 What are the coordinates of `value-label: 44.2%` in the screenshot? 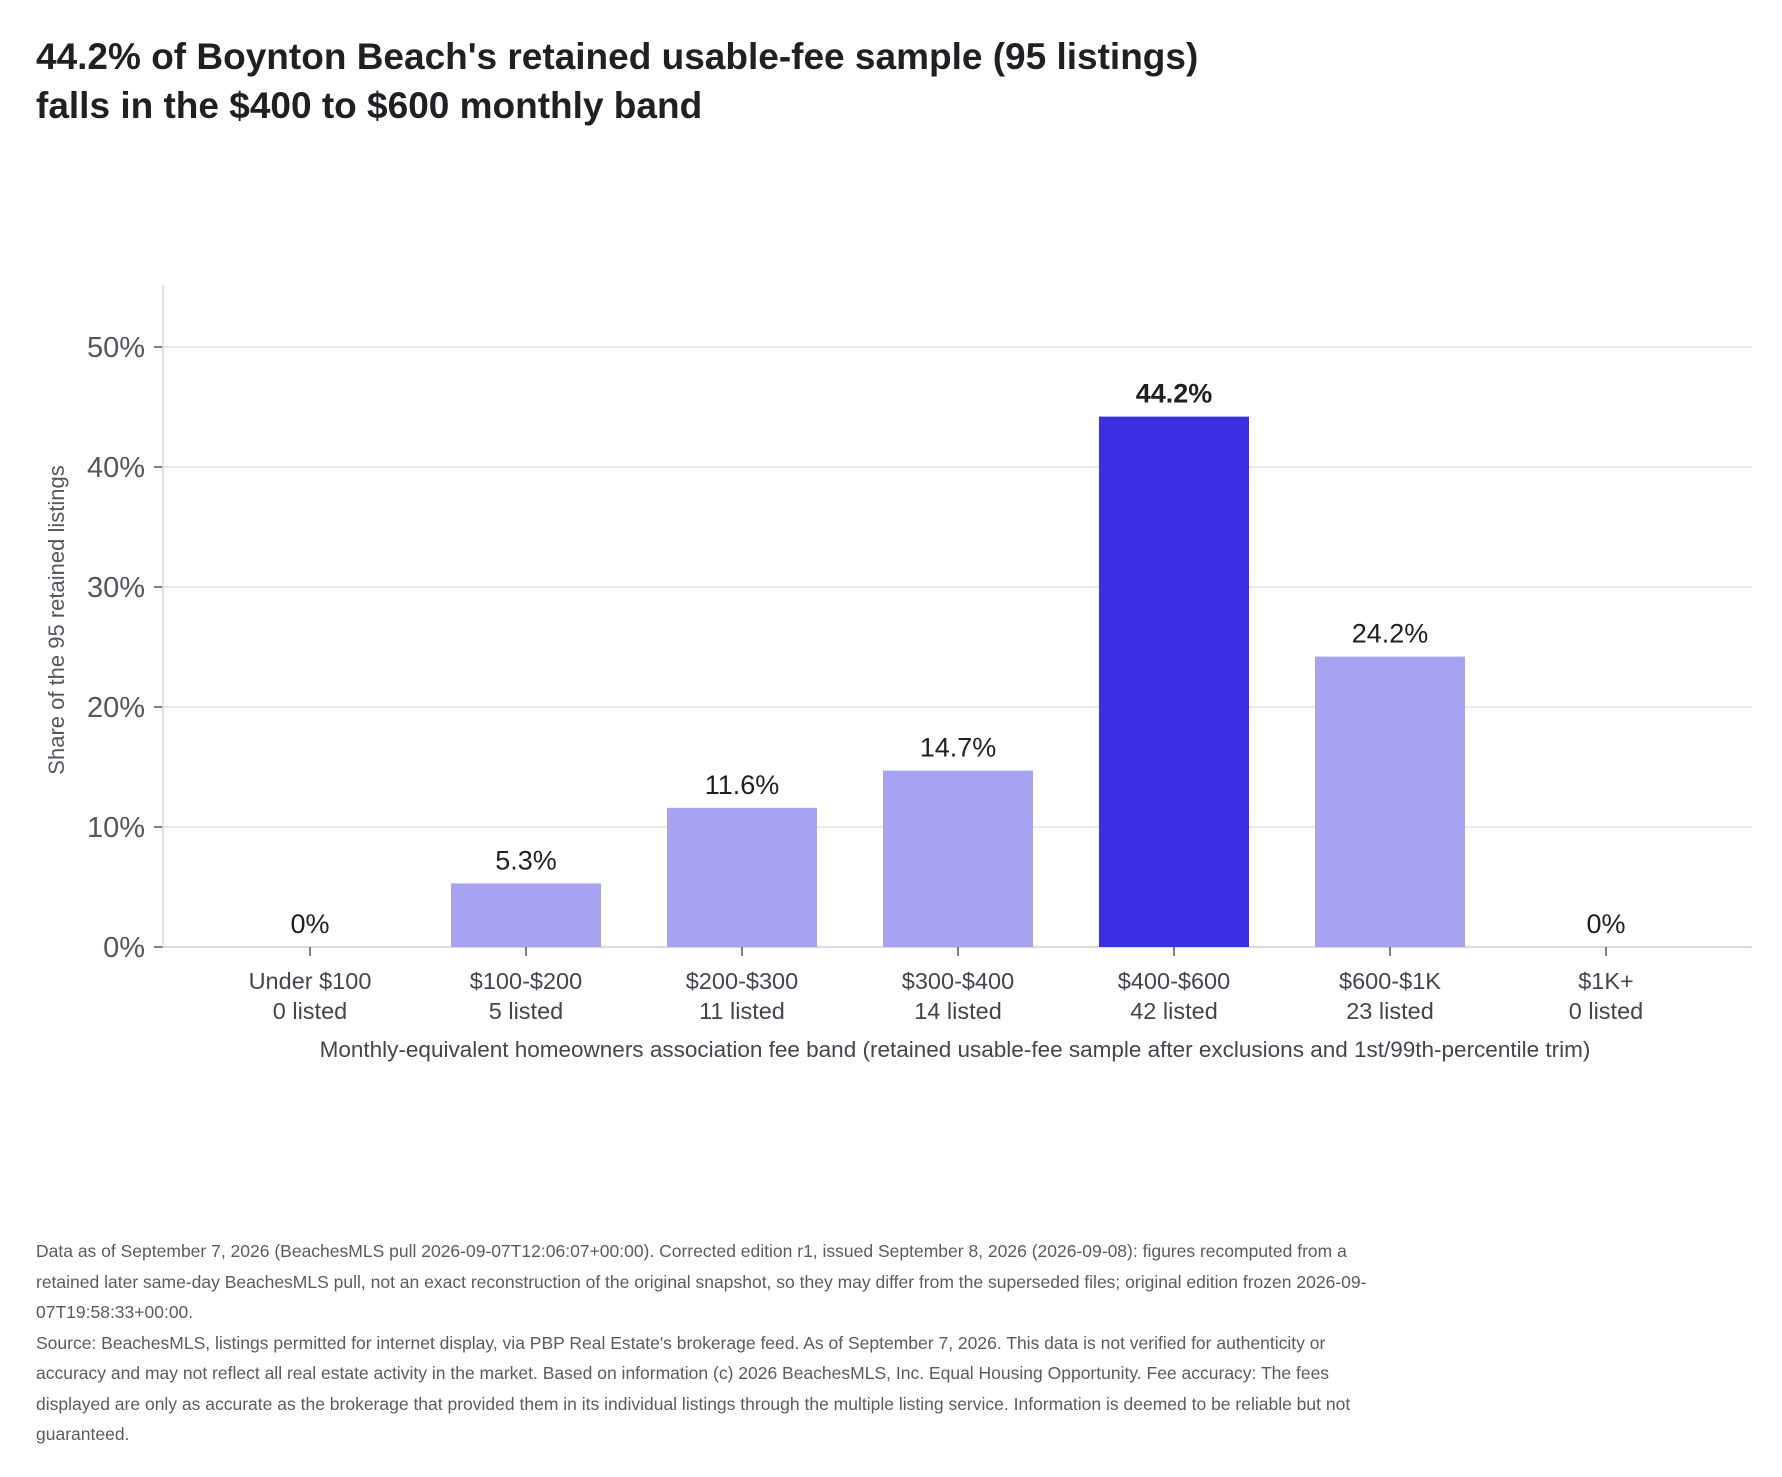 It's located at (1174, 394).